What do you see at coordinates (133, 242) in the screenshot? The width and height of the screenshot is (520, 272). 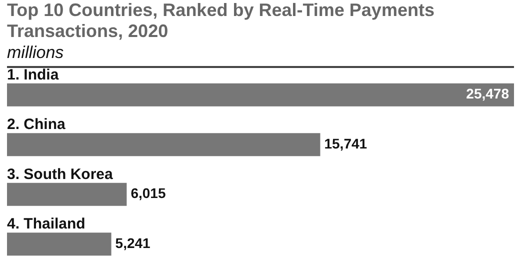 I see `data-label: 5,241` at bounding box center [133, 242].